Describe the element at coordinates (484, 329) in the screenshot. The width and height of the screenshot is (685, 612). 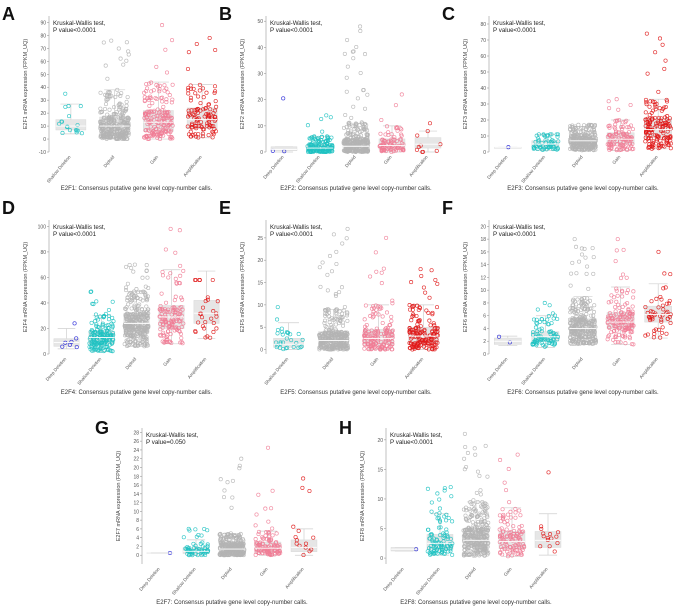
I see `y-tick-label: 4` at that location.